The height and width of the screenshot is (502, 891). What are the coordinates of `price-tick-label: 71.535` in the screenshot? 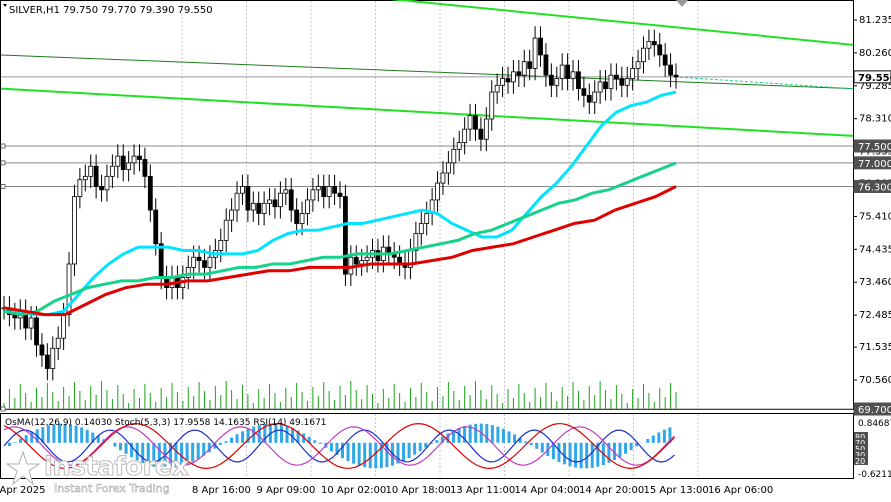 It's located at (875, 347).